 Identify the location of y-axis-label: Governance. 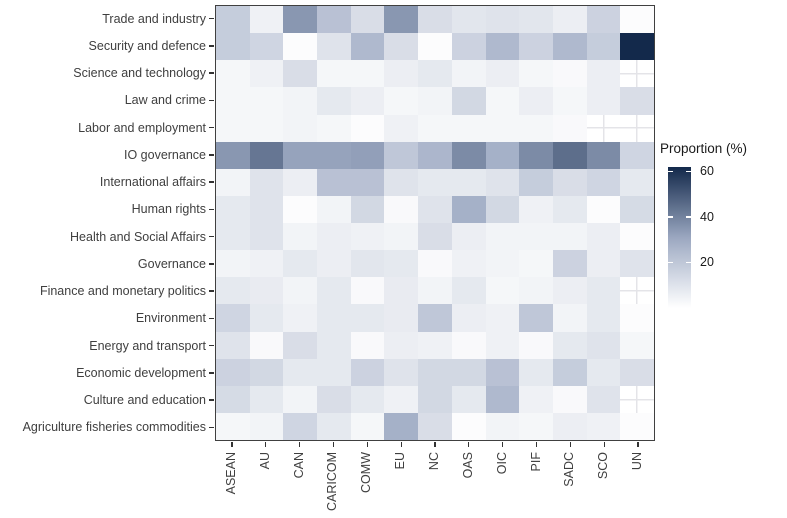
(171, 263).